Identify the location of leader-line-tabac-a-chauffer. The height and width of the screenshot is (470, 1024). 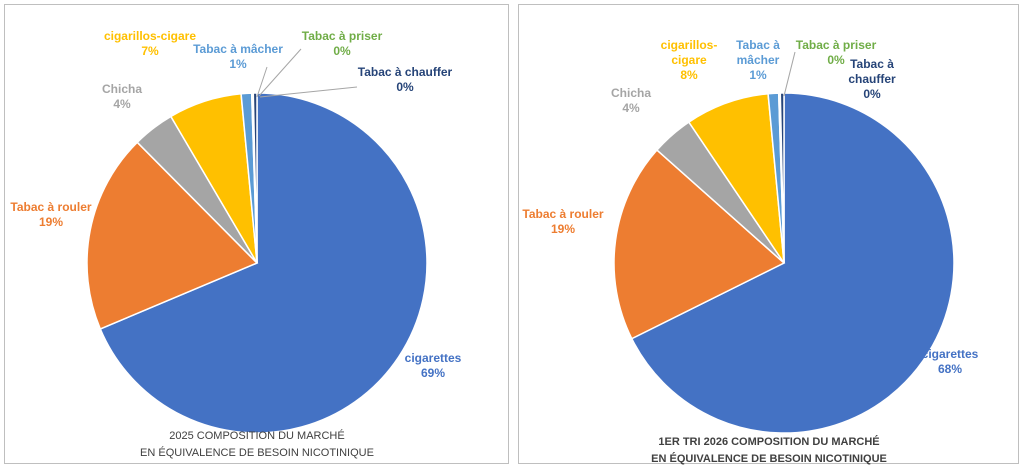
(308, 92).